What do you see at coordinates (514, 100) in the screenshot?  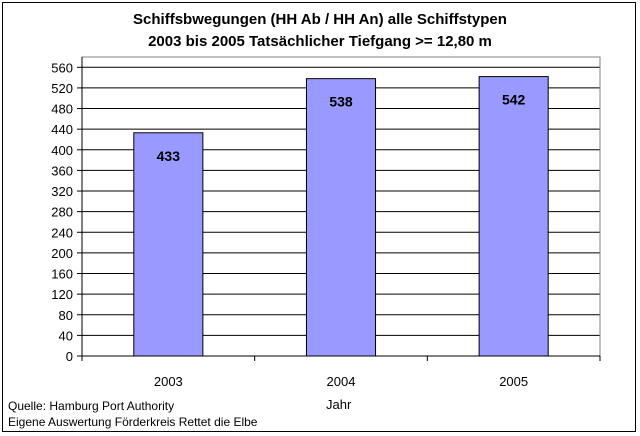 I see `data-label: 542` at bounding box center [514, 100].